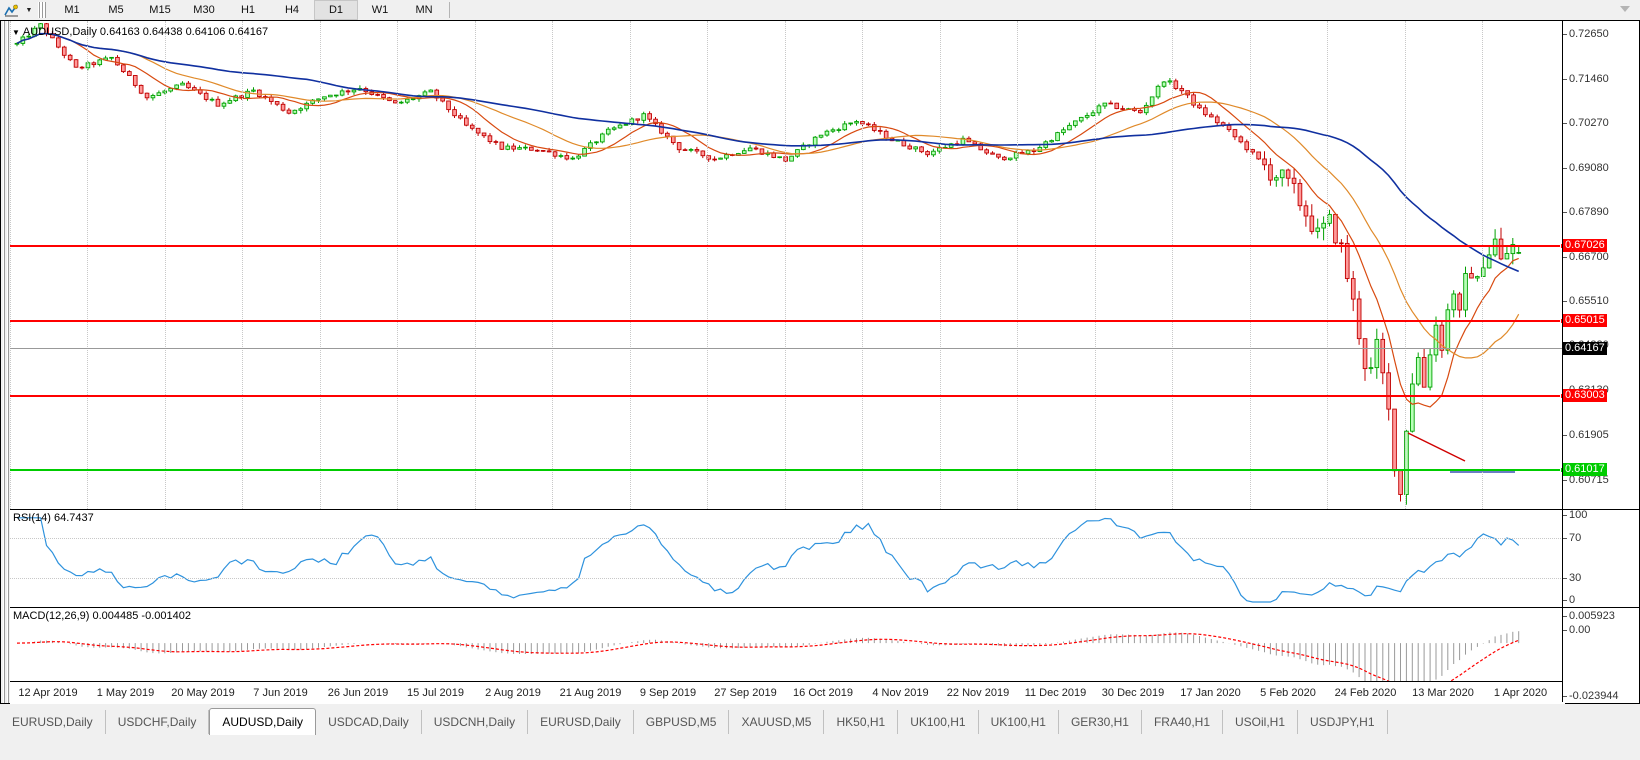 The height and width of the screenshot is (760, 1640). What do you see at coordinates (380, 10) in the screenshot?
I see `timeframe-w1: W1` at bounding box center [380, 10].